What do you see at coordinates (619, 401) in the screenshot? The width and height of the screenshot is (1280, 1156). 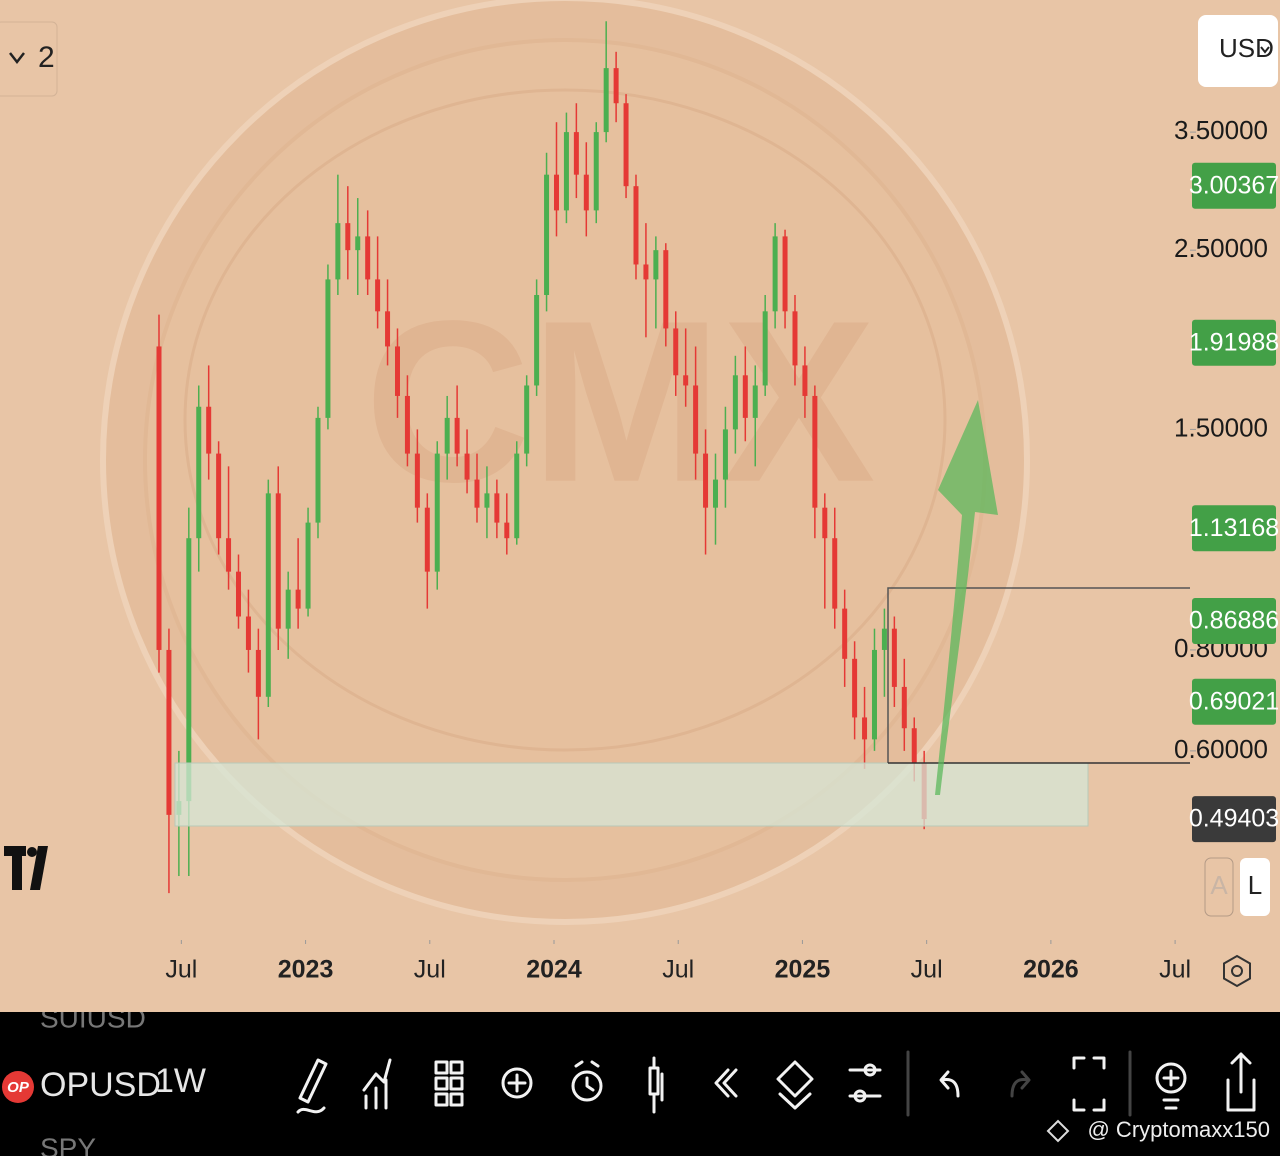 I see `watermark-text: CMX` at bounding box center [619, 401].